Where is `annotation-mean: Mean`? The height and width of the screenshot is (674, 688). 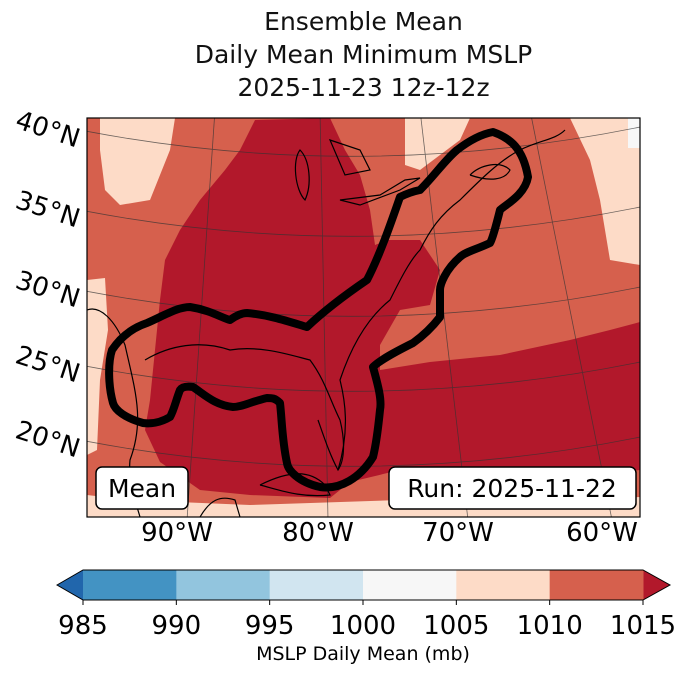 annotation-mean: Mean is located at coordinates (142, 488).